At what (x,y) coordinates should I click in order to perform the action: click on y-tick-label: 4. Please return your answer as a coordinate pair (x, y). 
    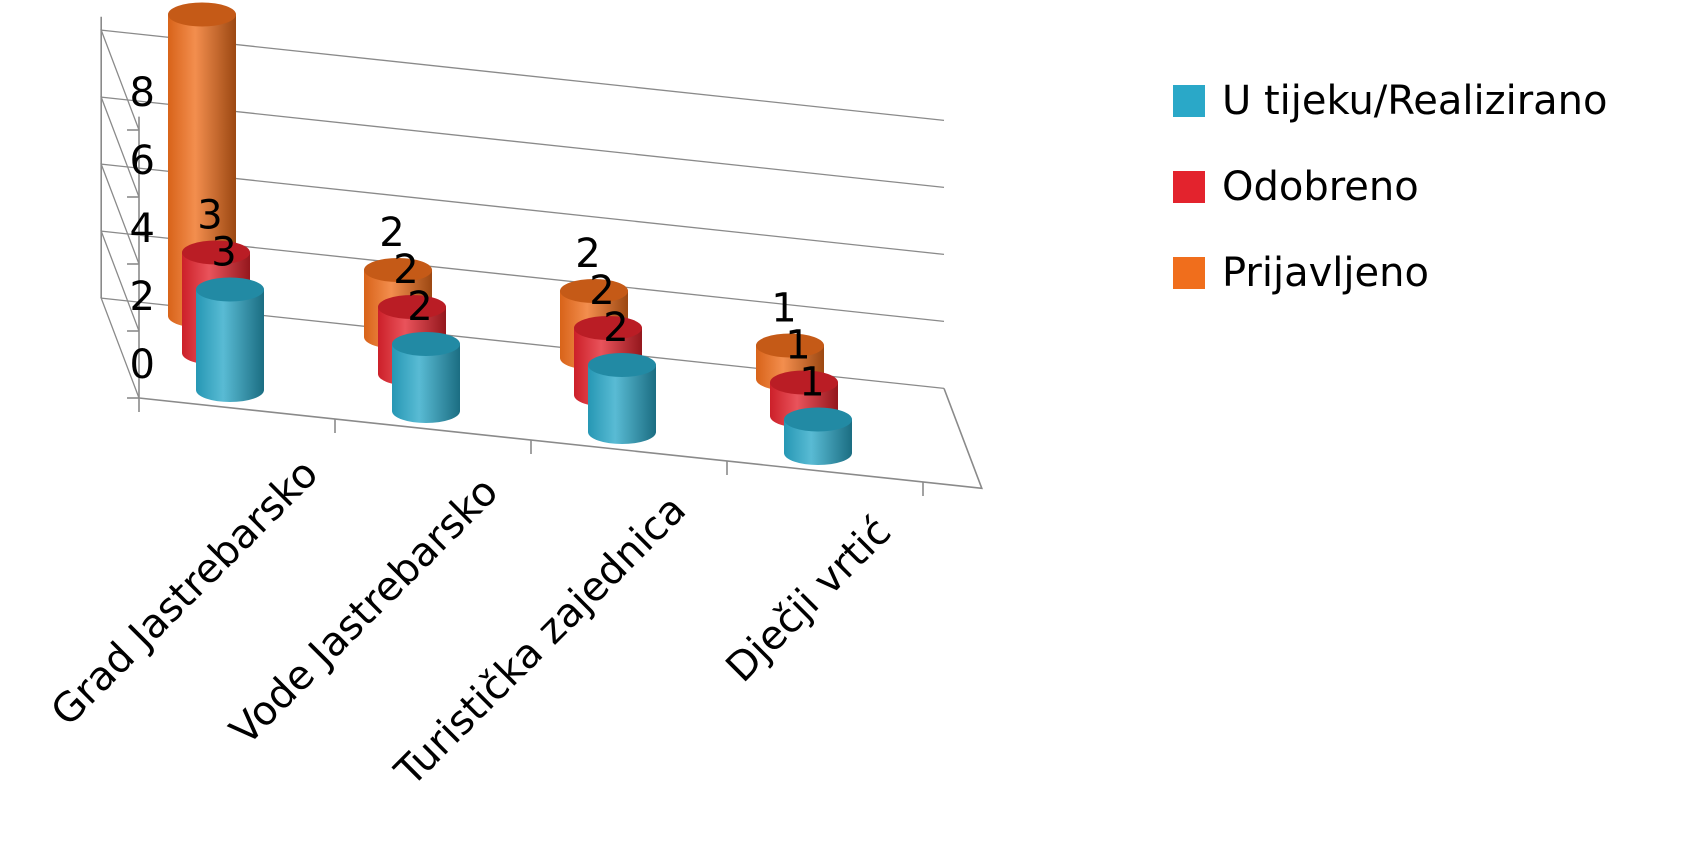
    Looking at the image, I should click on (142, 229).